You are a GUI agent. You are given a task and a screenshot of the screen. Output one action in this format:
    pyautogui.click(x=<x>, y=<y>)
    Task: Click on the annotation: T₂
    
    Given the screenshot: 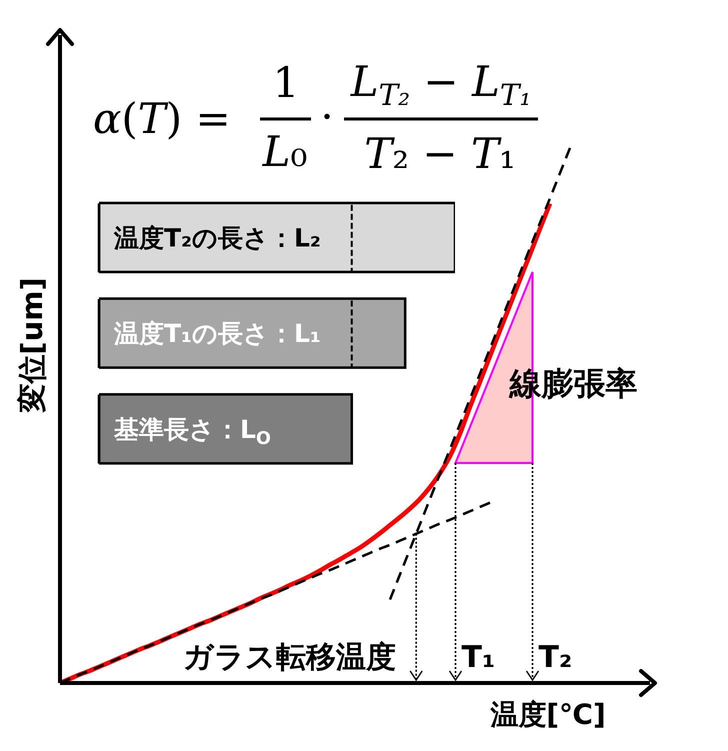 What is the action you would take?
    pyautogui.click(x=555, y=657)
    